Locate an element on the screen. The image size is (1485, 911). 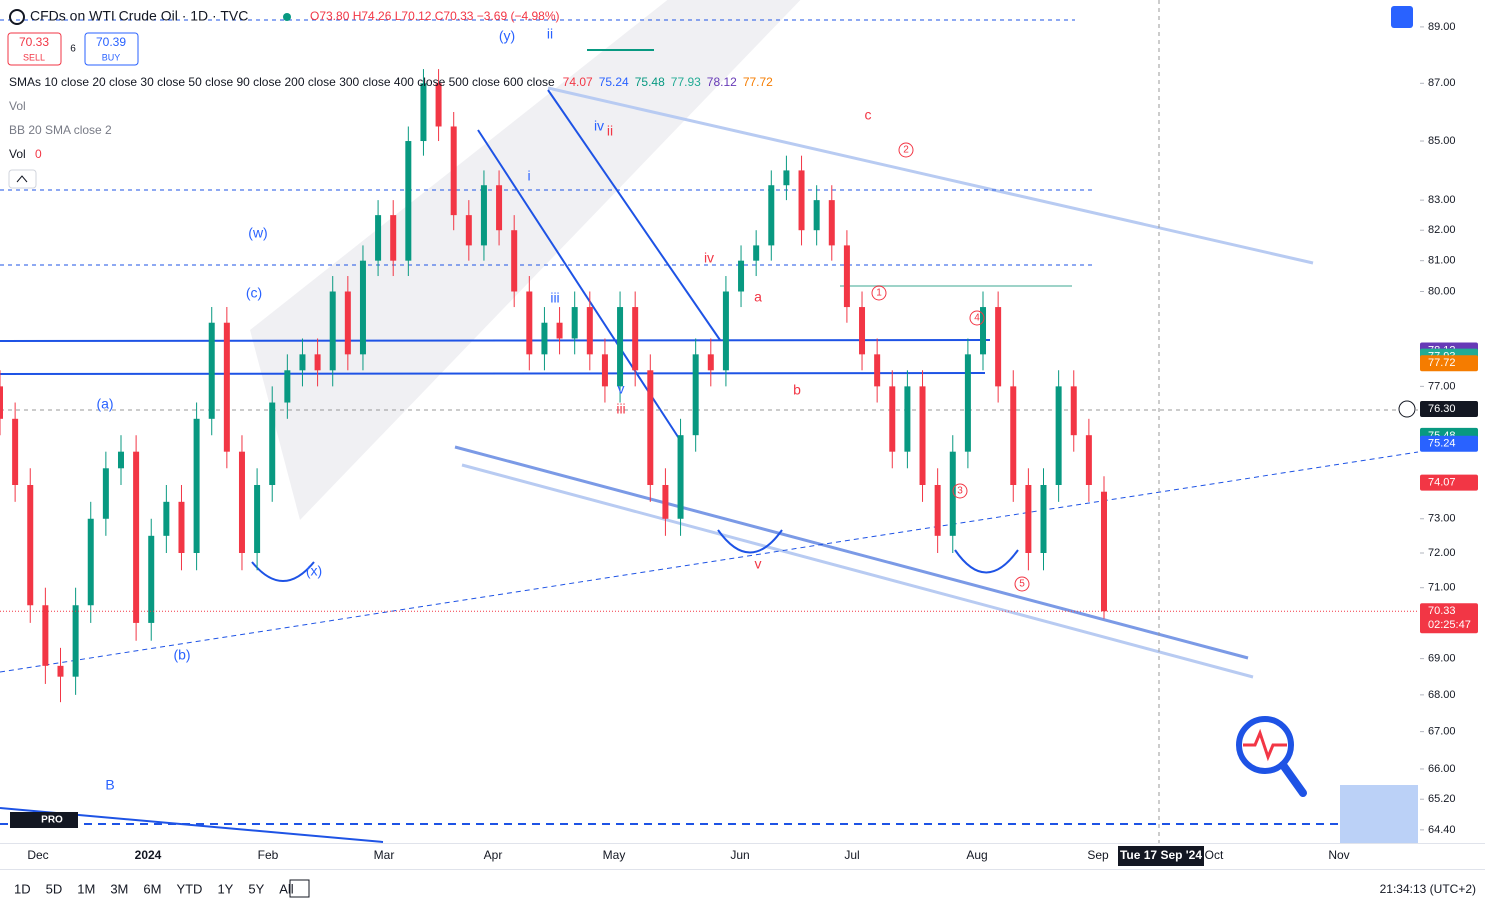
wave-label: 2 is located at coordinates (906, 150).